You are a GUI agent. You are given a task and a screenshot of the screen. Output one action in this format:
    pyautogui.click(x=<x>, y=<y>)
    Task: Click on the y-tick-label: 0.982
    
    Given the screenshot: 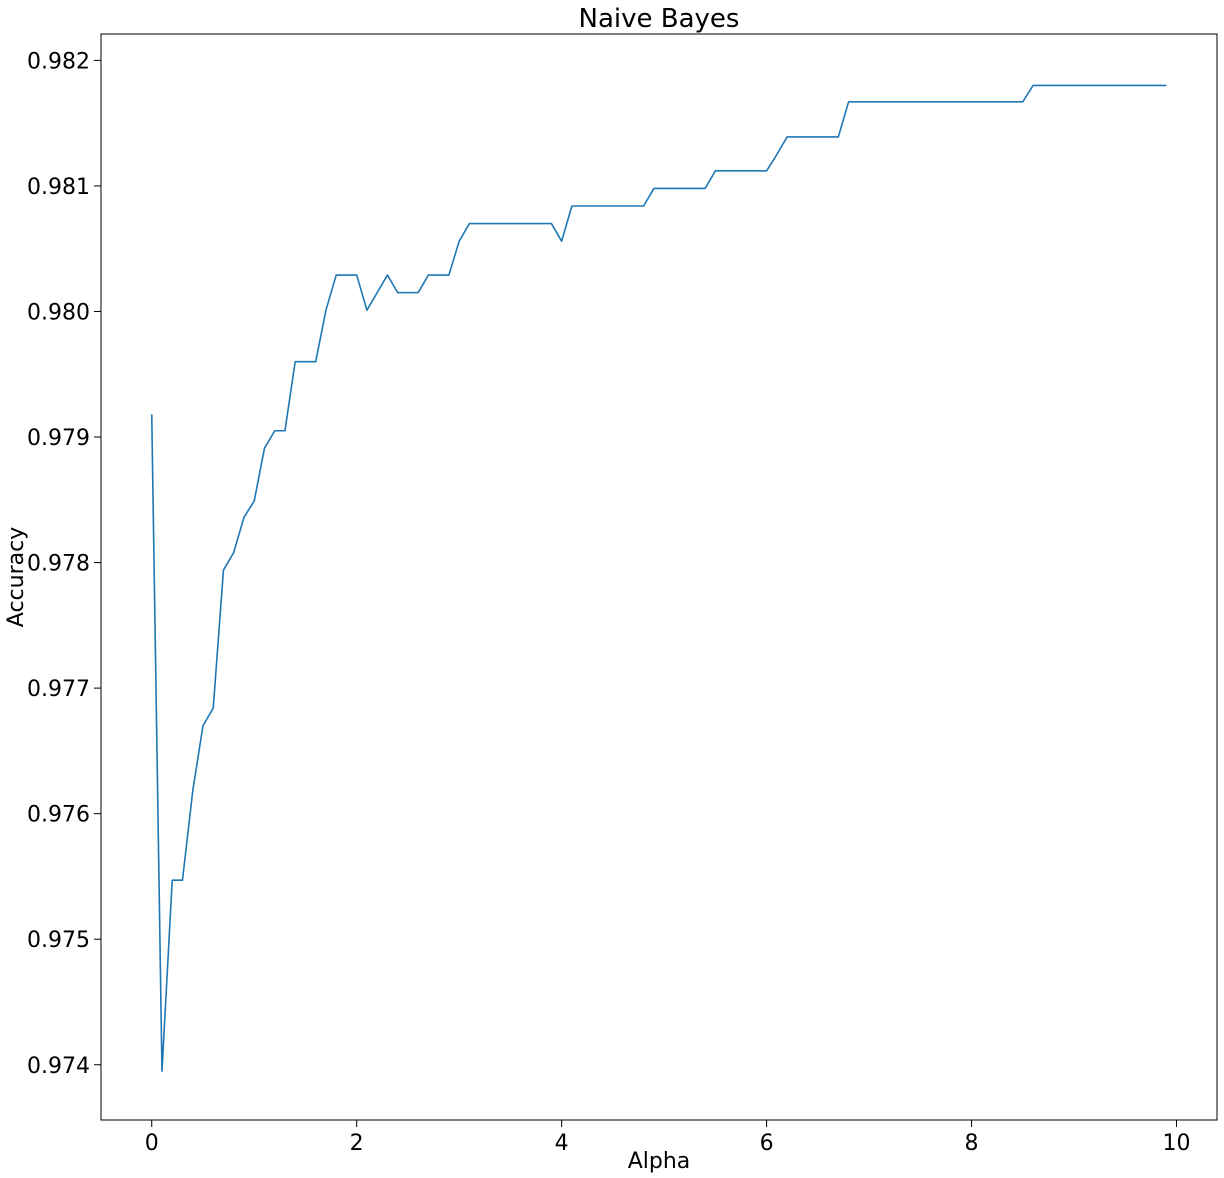 What is the action you would take?
    pyautogui.click(x=58, y=61)
    